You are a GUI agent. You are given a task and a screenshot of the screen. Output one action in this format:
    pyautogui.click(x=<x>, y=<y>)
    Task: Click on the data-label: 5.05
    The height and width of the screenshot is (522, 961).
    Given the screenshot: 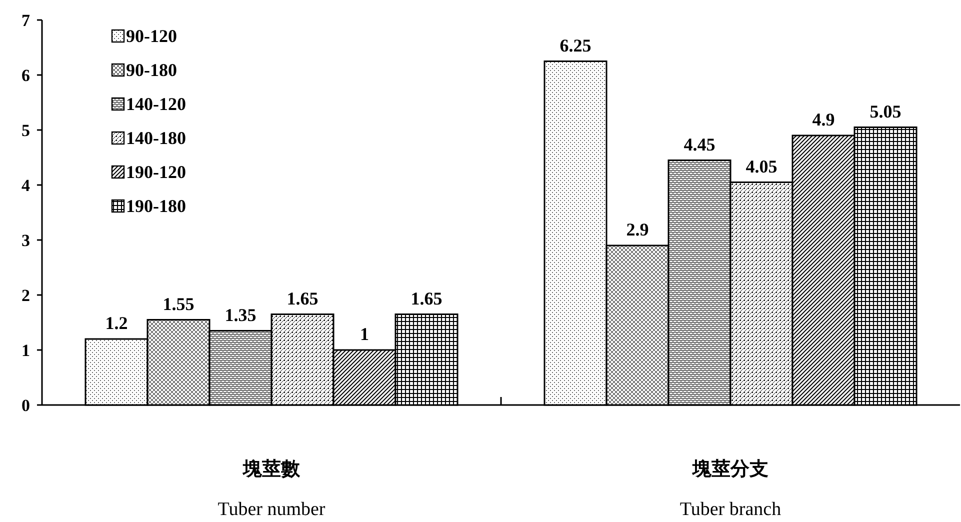 What is the action you would take?
    pyautogui.click(x=886, y=111)
    